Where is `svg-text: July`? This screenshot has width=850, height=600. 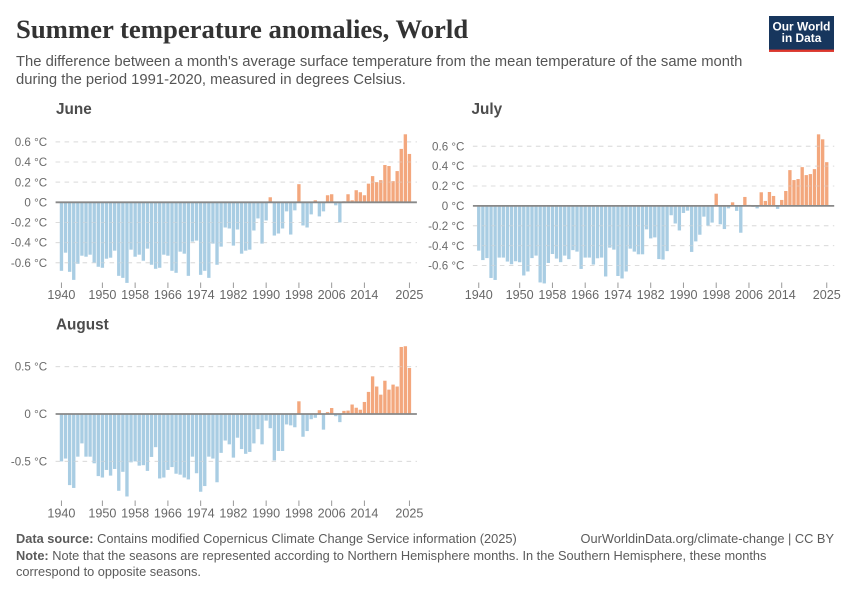
svg-text: July is located at coordinates (487, 109).